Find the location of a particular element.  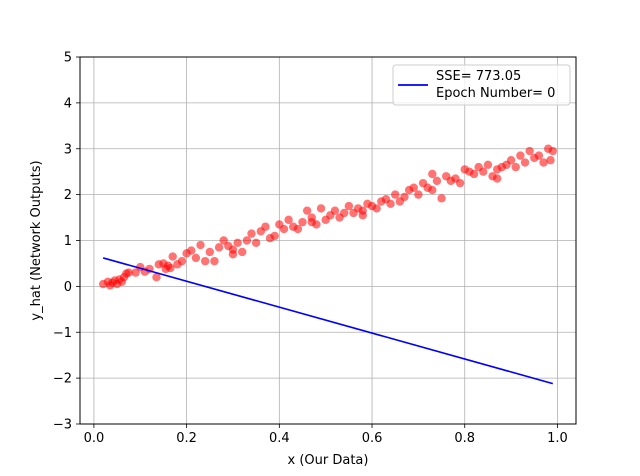

x-tick-label: 1.0 is located at coordinates (557, 438).